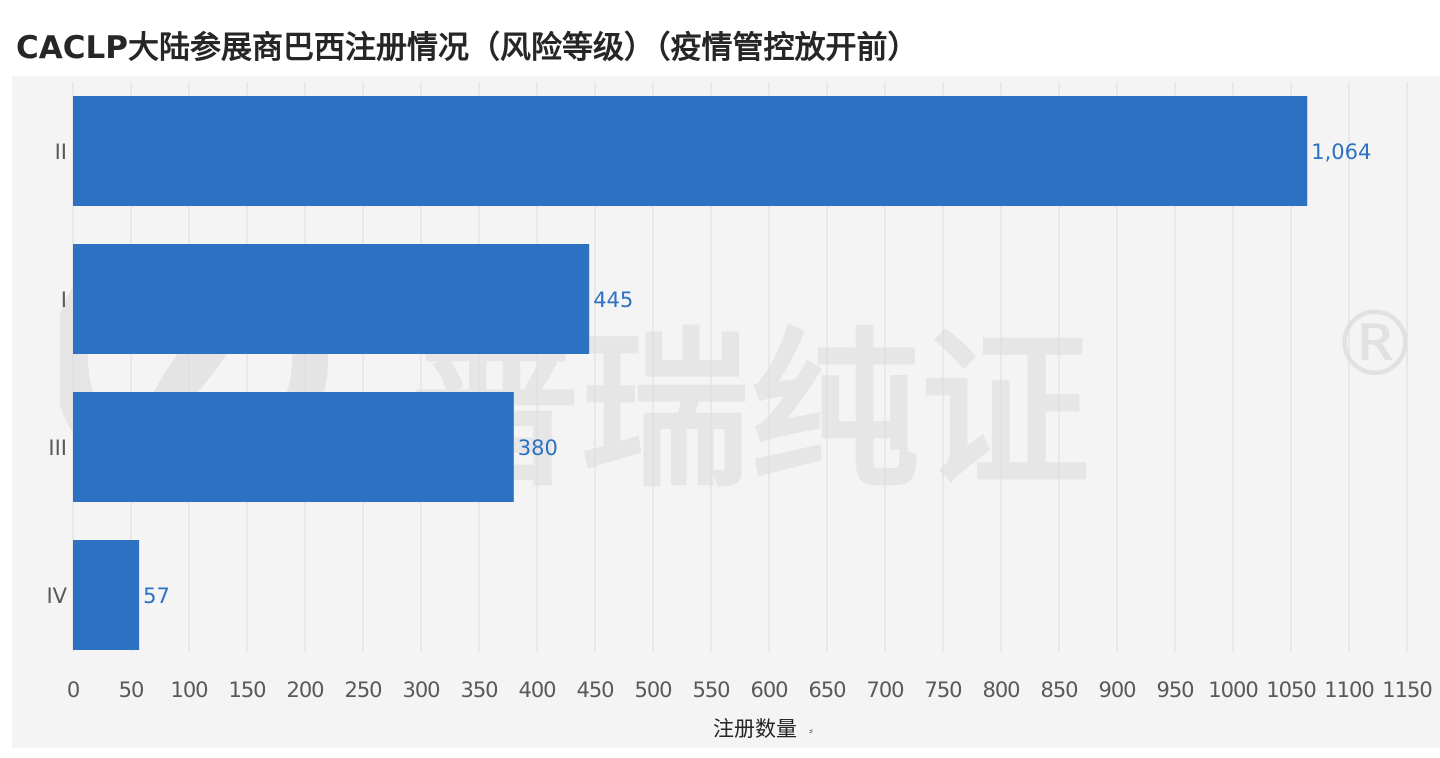 This screenshot has height=758, width=1440. Describe the element at coordinates (61, 152) in the screenshot. I see `category-label: II` at that location.